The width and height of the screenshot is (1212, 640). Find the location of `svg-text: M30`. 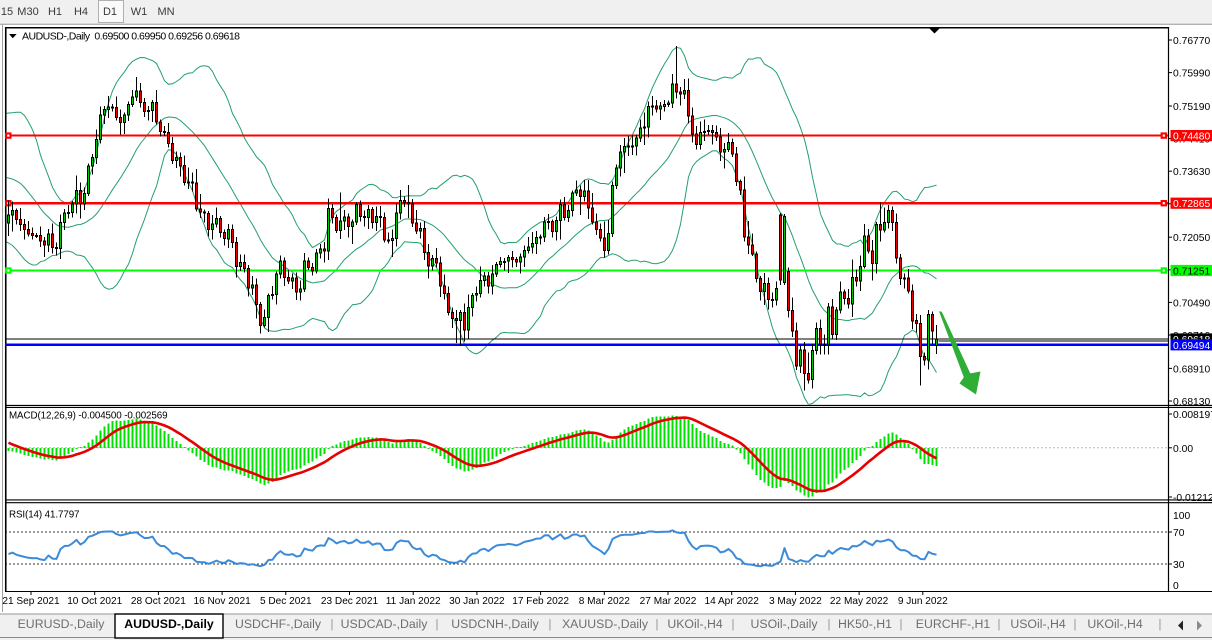

svg-text: M30 is located at coordinates (27, 12).